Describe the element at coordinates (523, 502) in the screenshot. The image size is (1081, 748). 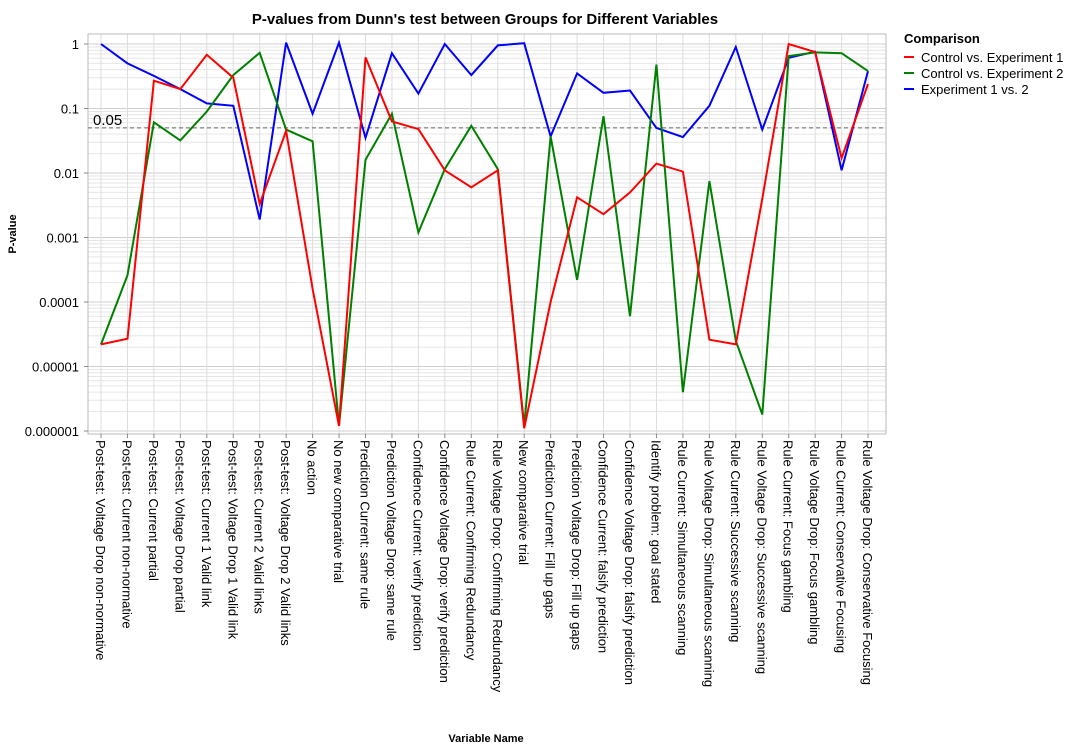
I see `x-tick-label: New comparative trial` at that location.